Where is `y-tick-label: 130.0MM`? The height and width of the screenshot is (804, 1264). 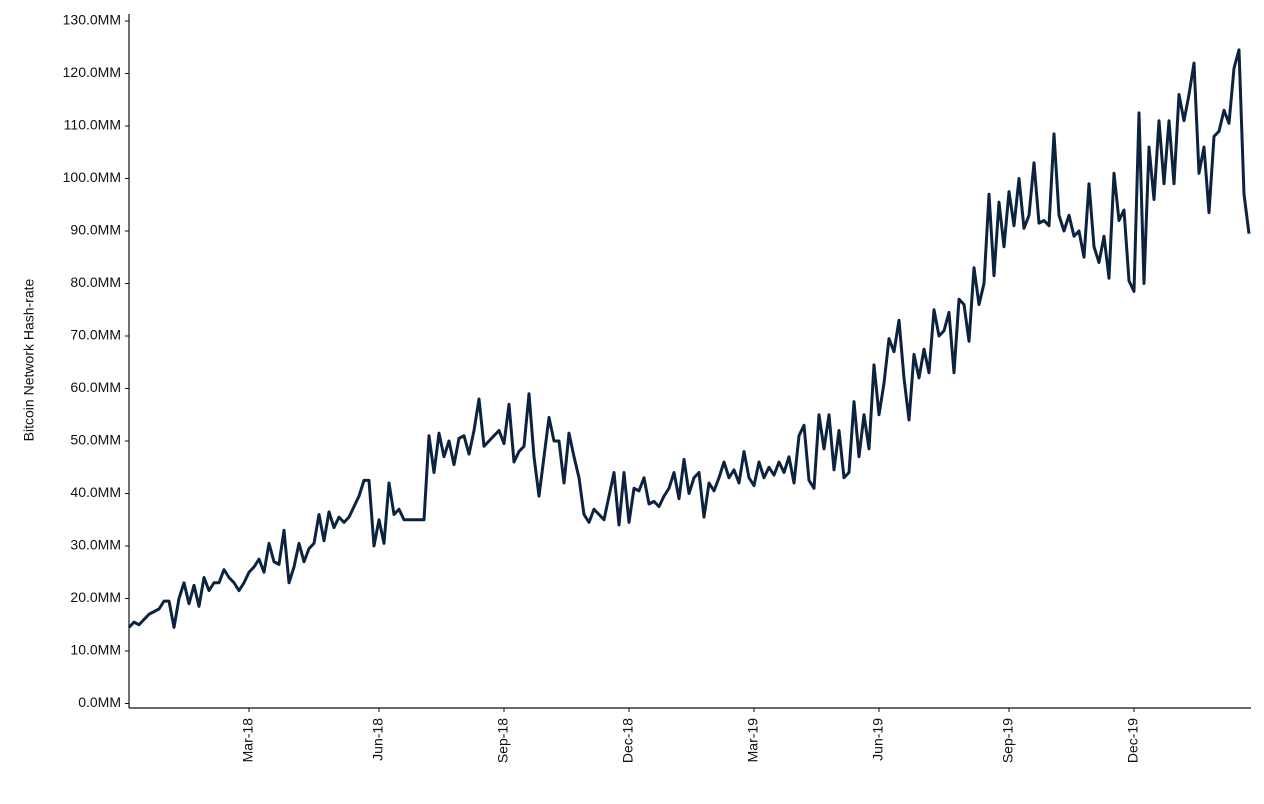 y-tick-label: 130.0MM is located at coordinates (92, 20).